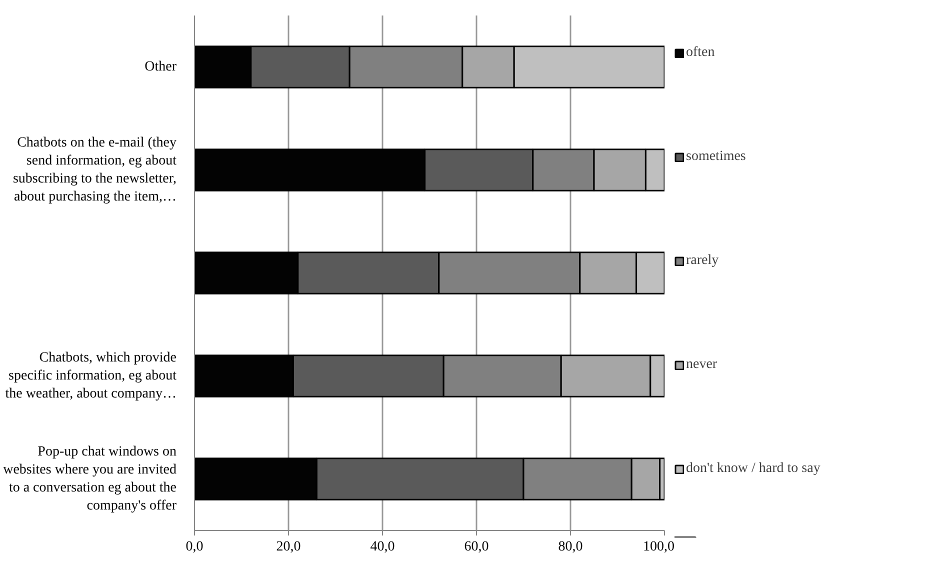 The image size is (925, 587). I want to click on y-tick-label: Other, so click(160, 67).